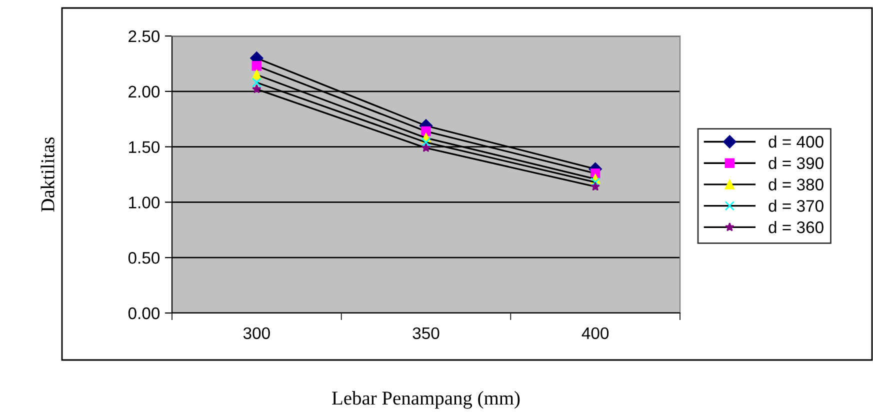  I want to click on y-tick-label: 1.50, so click(144, 147).